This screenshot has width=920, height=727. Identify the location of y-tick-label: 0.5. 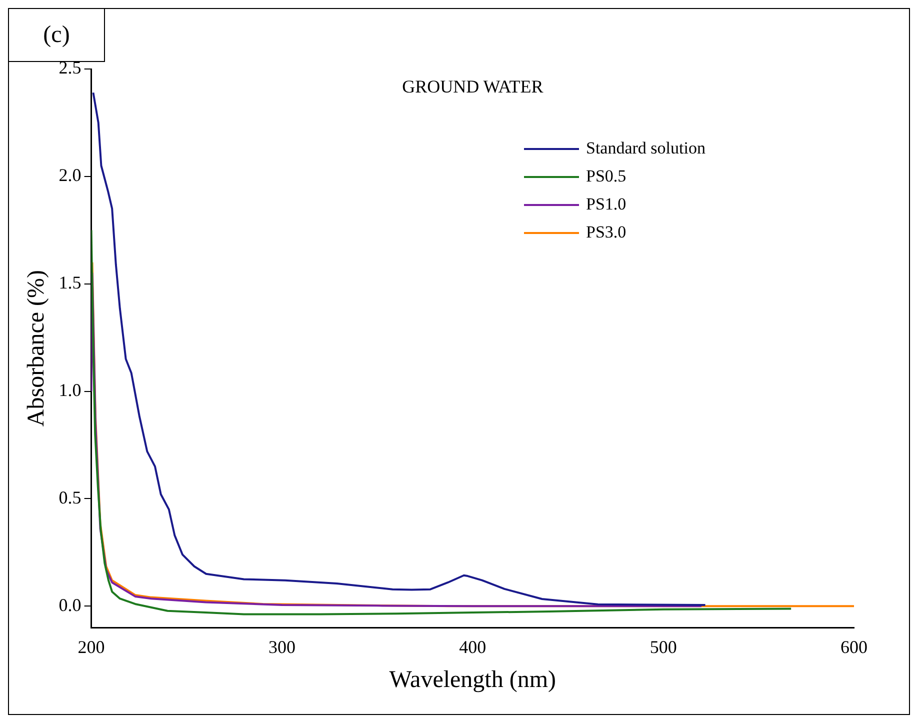
(70, 497).